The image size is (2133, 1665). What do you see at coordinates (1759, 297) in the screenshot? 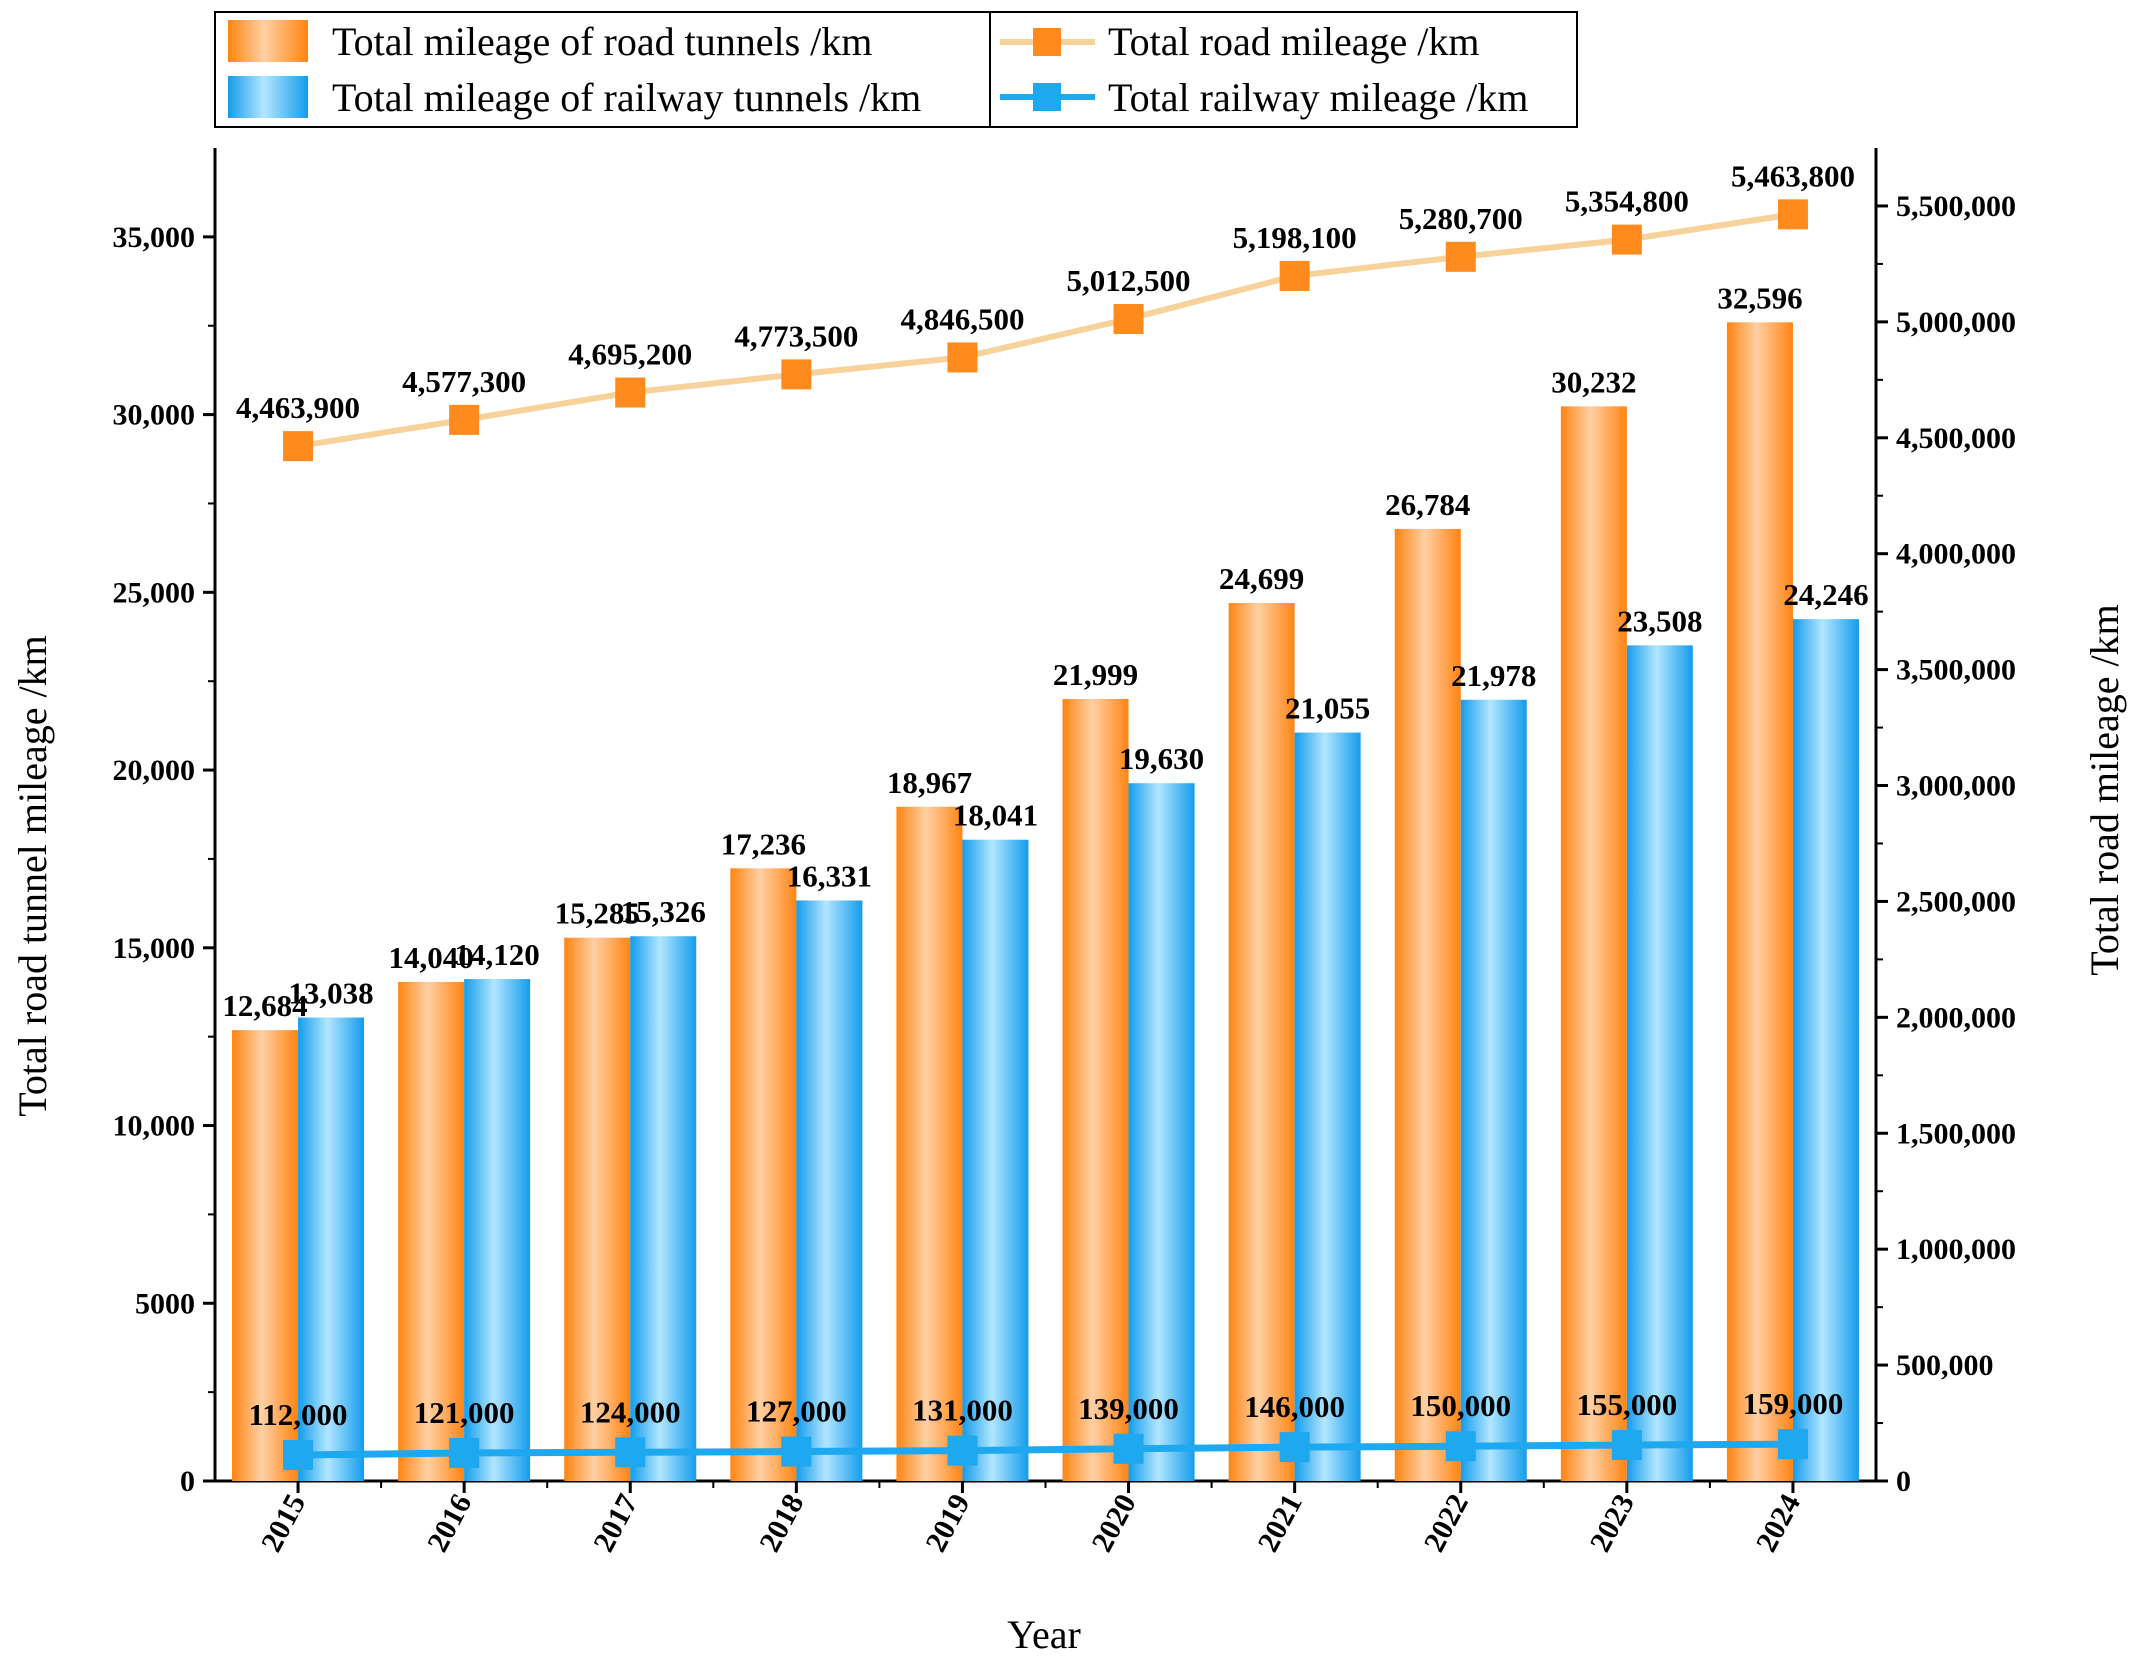
I see `label-road-tunnel: 32,596` at bounding box center [1759, 297].